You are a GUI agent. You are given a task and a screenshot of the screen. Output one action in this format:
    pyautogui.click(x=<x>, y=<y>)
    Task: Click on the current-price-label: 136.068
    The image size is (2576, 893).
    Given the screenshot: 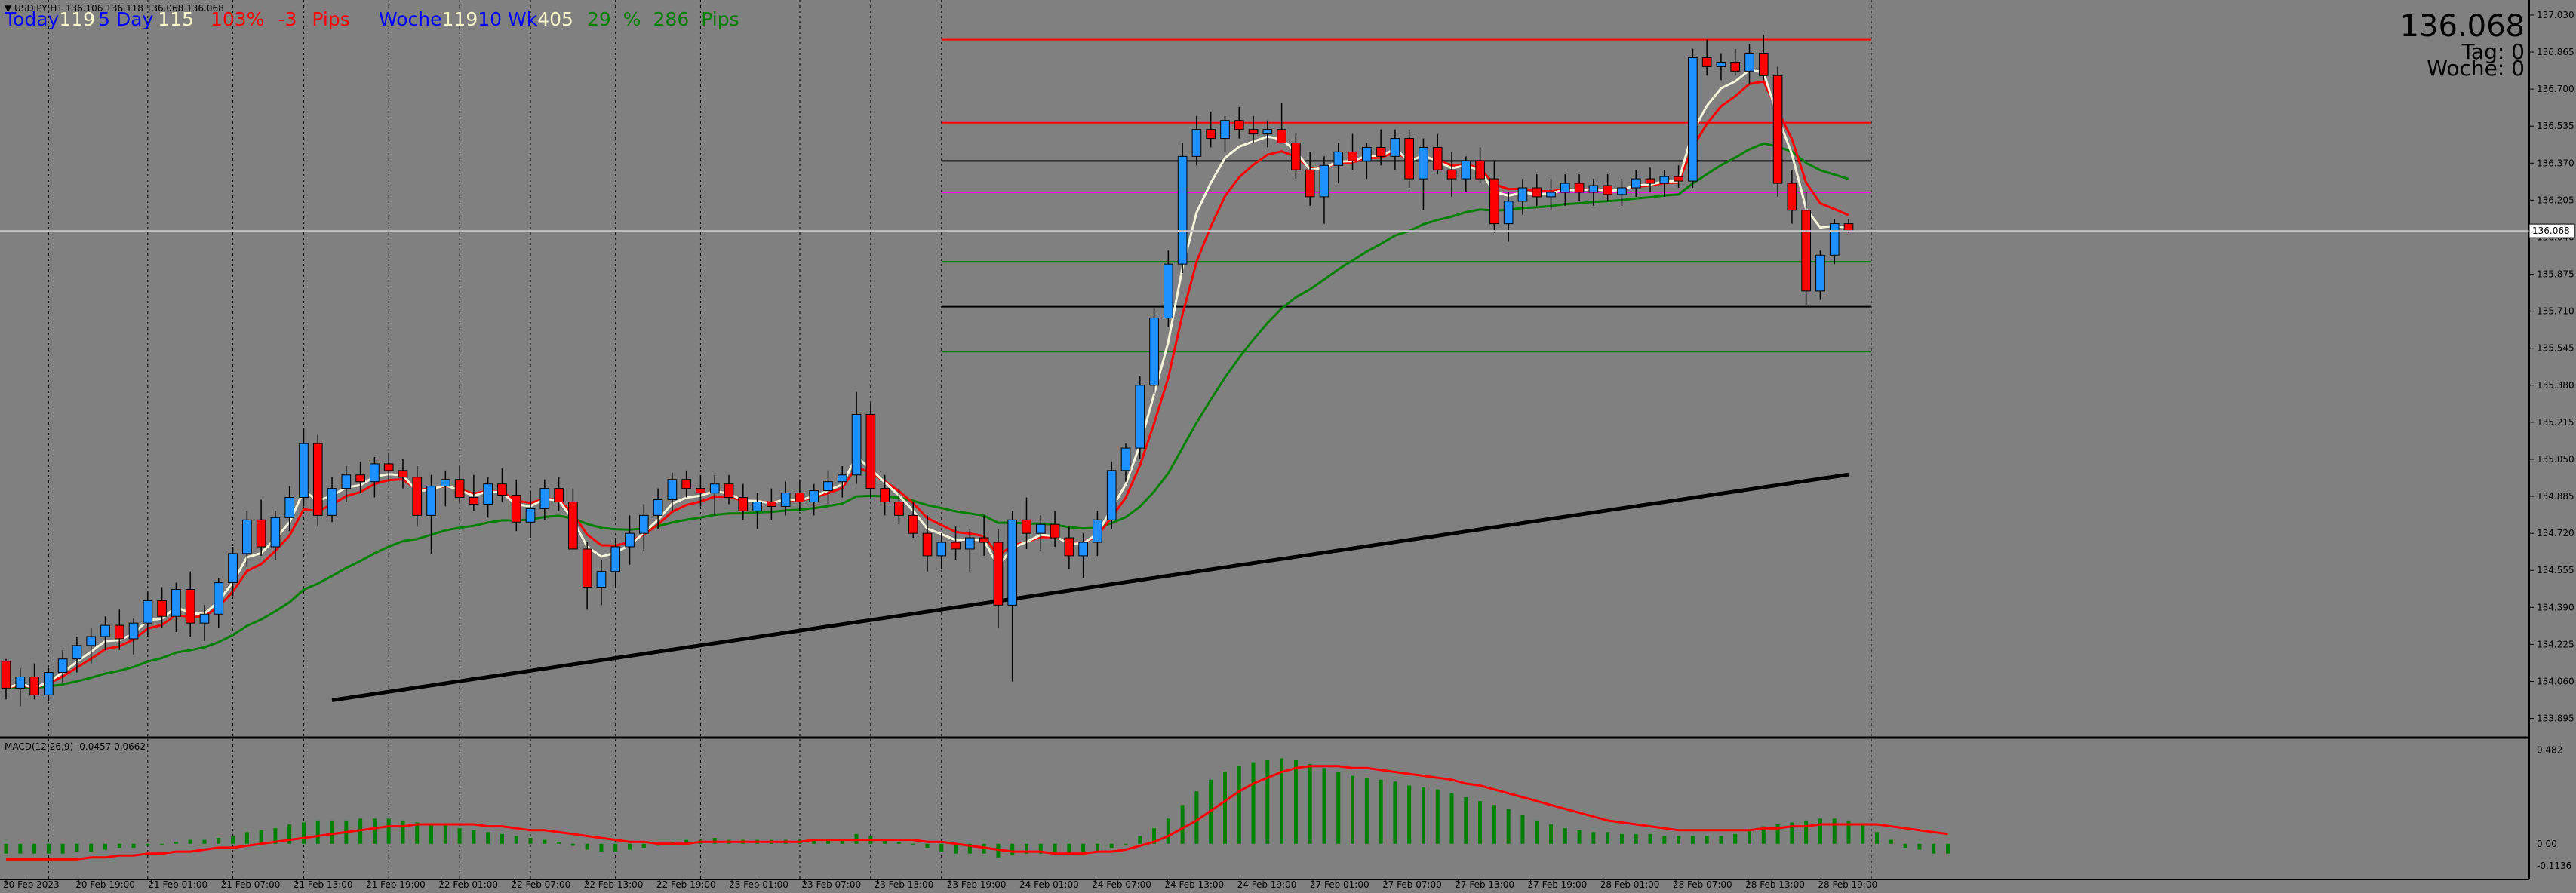 What is the action you would take?
    pyautogui.click(x=2551, y=231)
    